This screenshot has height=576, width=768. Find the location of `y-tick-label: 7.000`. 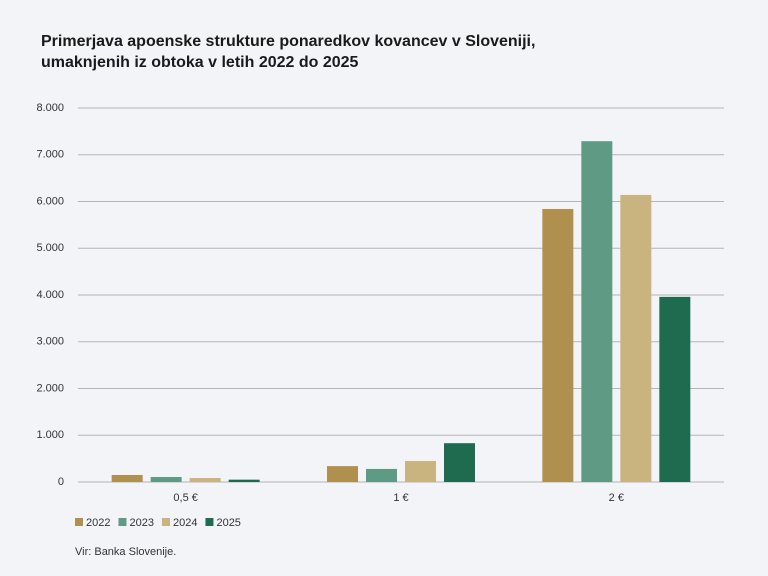

y-tick-label: 7.000 is located at coordinates (50, 155).